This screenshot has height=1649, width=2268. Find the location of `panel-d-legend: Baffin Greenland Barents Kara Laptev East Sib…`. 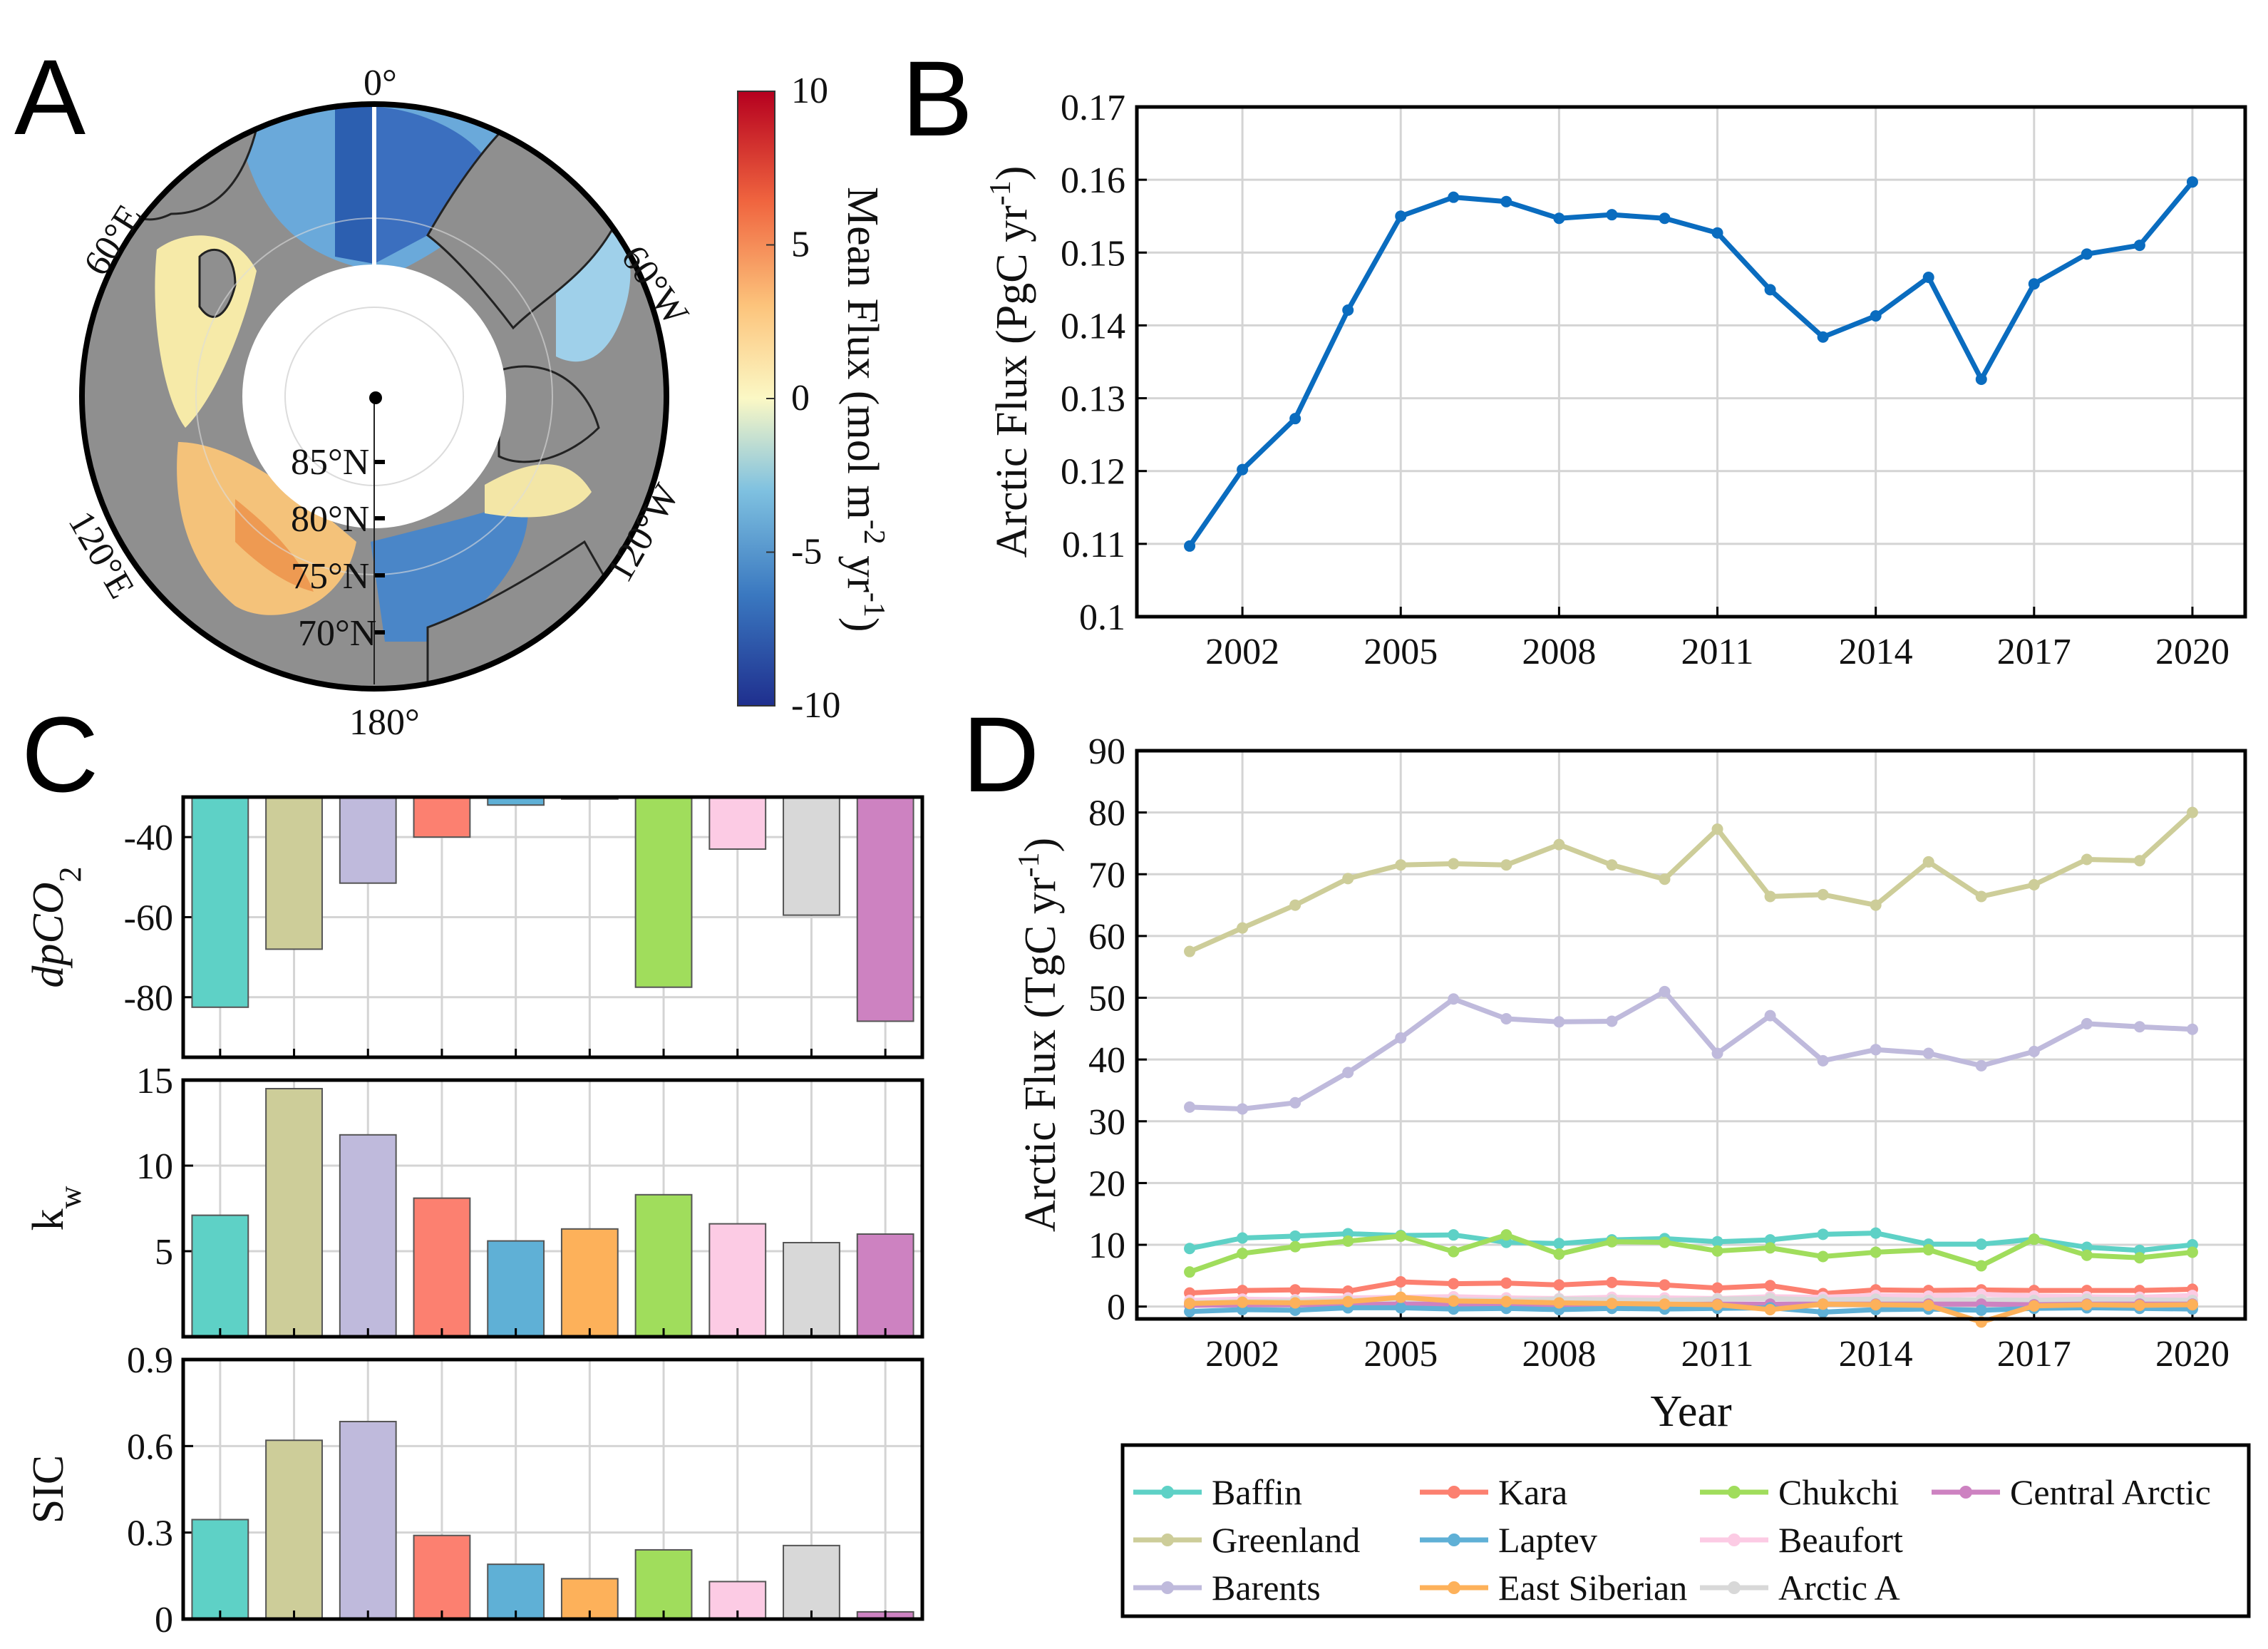

panel-d-legend: Baffin Greenland Barents Kara Laptev East Sib… is located at coordinates (1685, 1530).